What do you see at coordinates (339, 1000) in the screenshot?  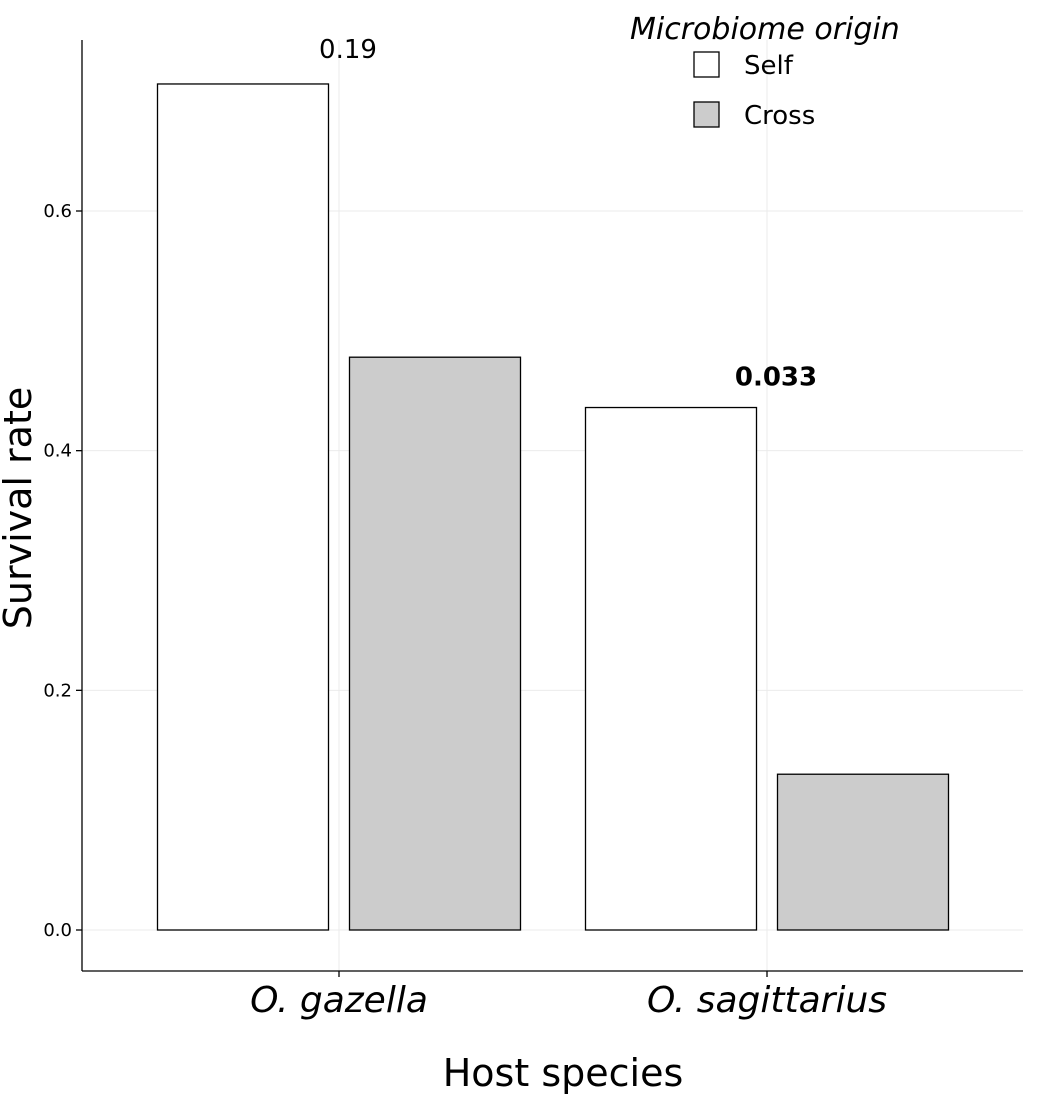 I see `x-category-label: O. gazella` at bounding box center [339, 1000].